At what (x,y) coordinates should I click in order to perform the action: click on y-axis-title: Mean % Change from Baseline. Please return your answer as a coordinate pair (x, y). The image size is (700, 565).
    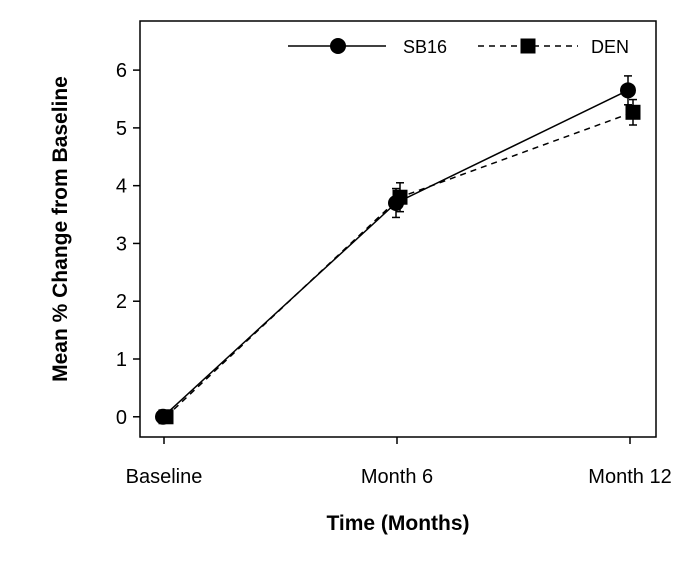
    Looking at the image, I should click on (60, 229).